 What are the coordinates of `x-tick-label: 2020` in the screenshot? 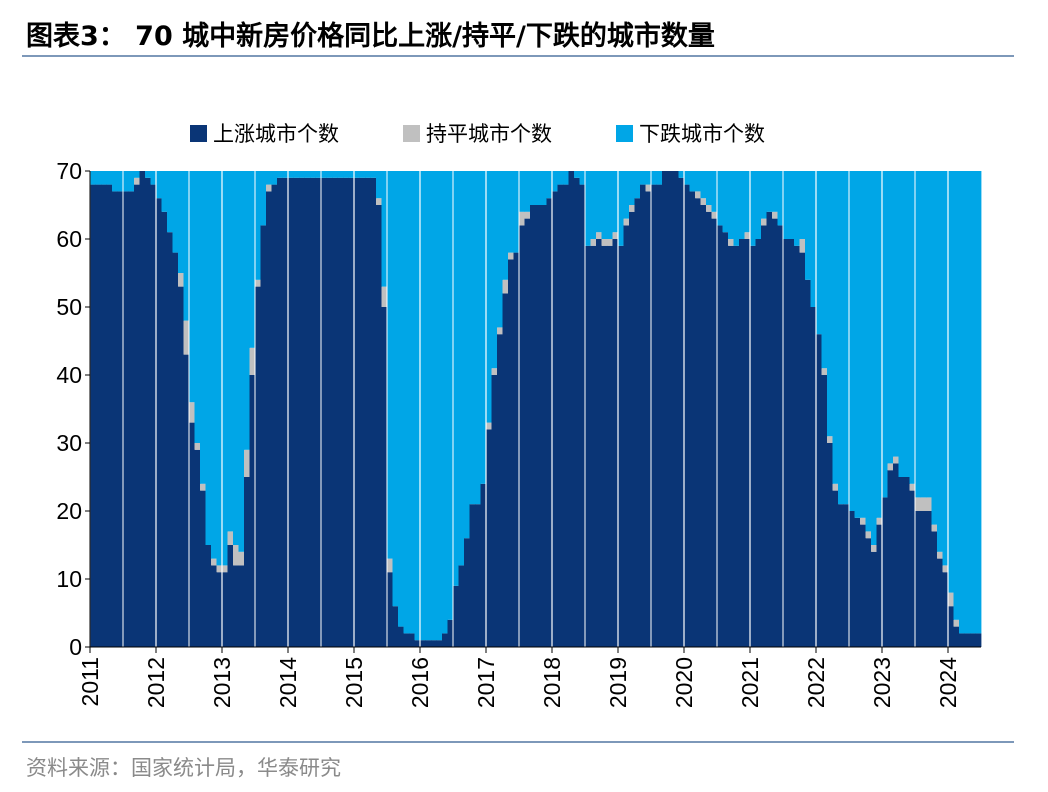 It's located at (684, 682).